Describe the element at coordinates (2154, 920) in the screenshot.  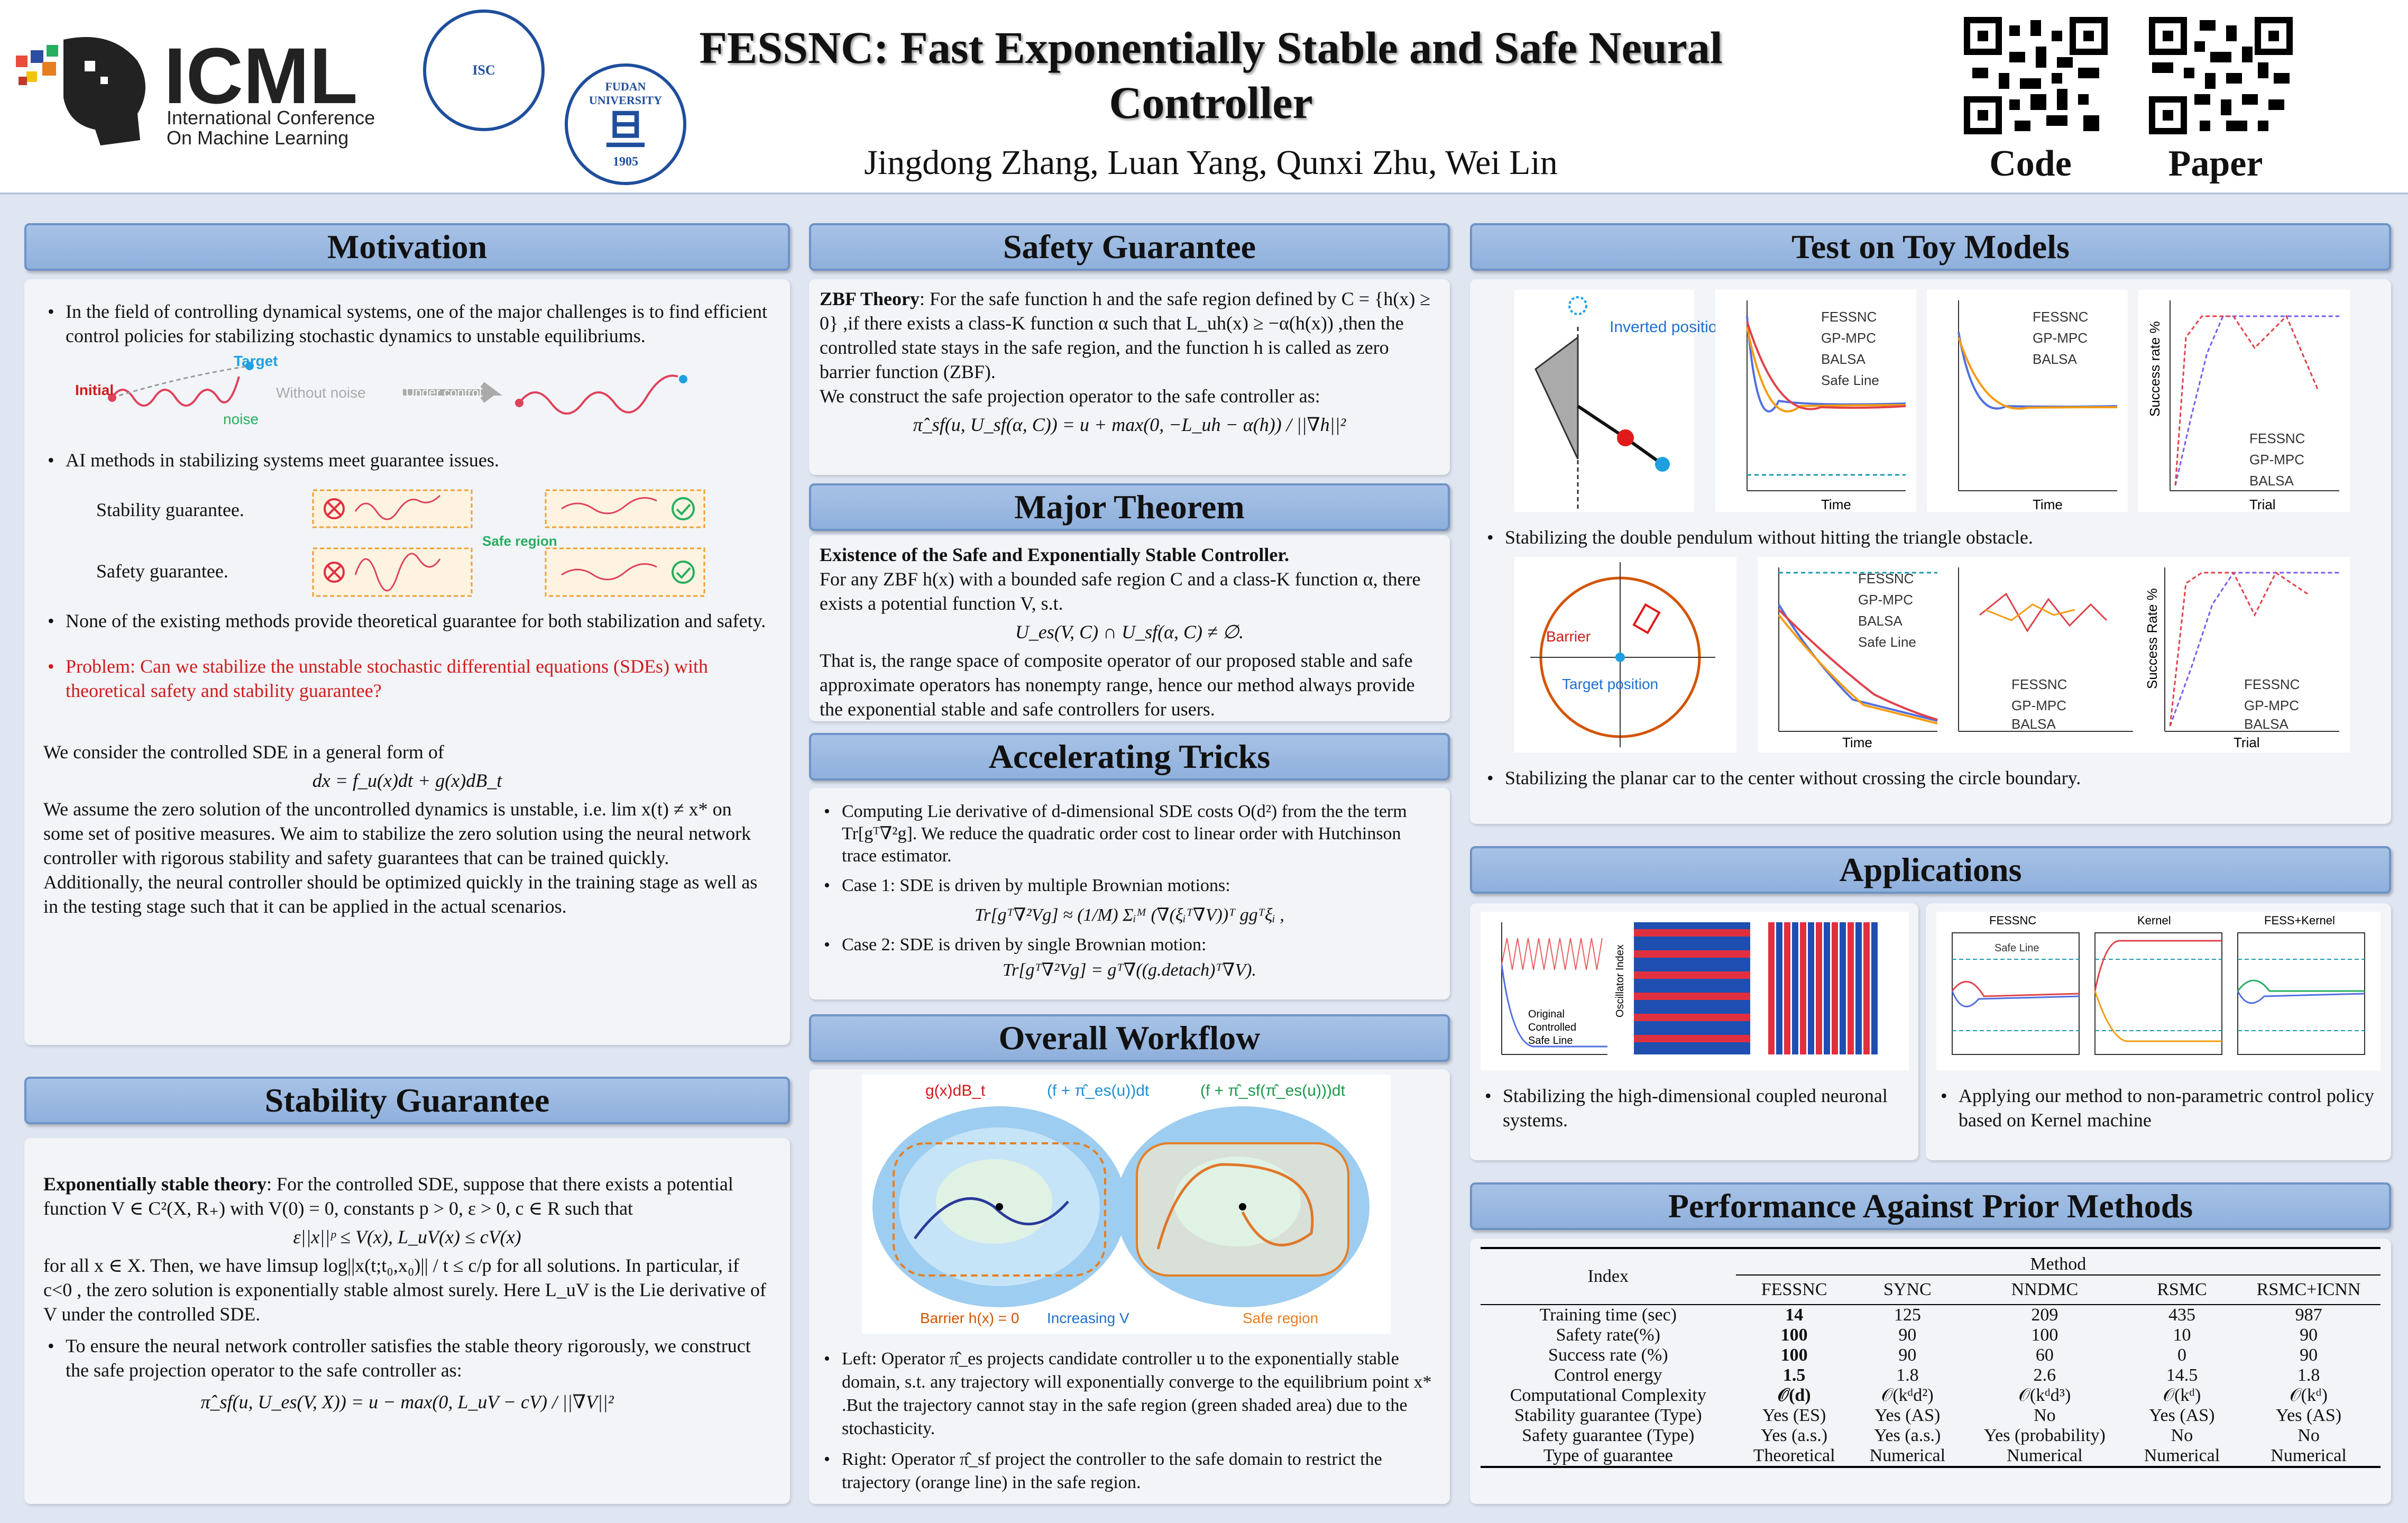
I see `svg-text: Kernel` at that location.